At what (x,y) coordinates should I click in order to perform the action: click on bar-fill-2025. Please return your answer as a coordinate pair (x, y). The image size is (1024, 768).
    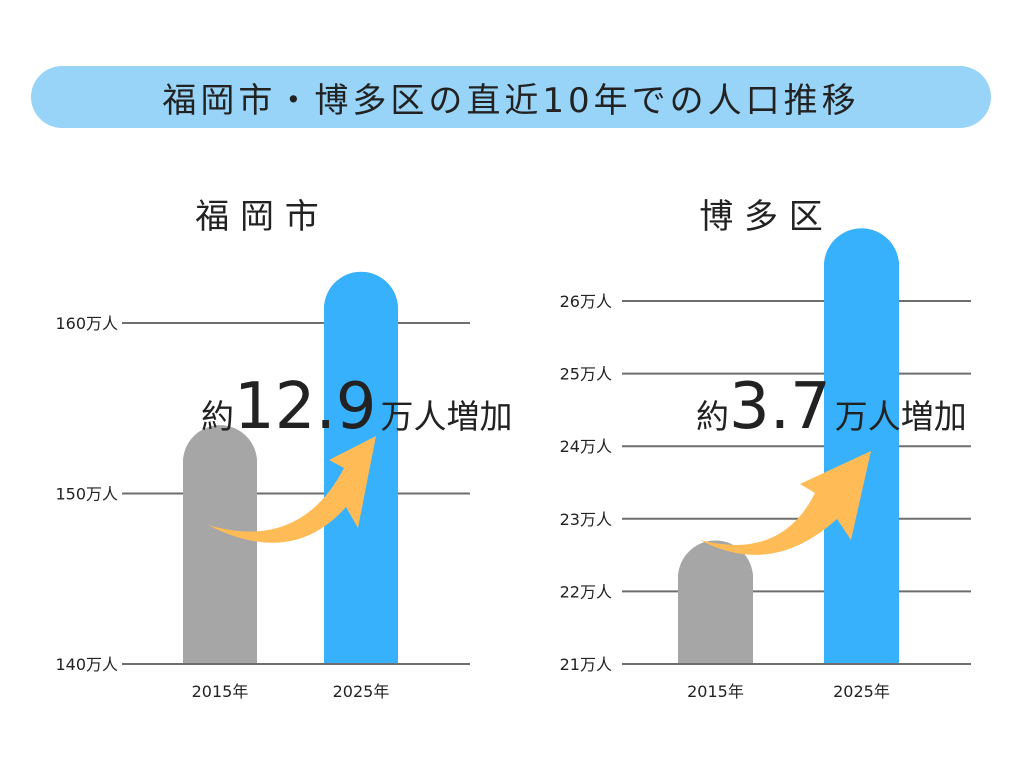
    Looking at the image, I should click on (861, 446).